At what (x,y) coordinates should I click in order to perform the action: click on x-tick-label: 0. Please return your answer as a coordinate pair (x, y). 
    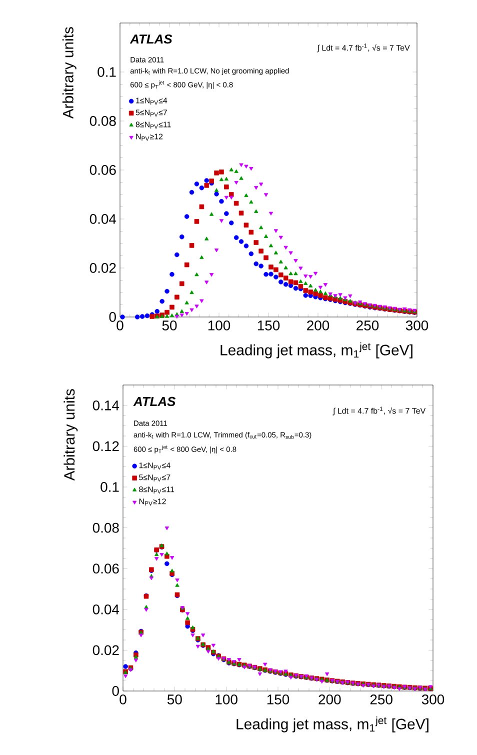
    Looking at the image, I should click on (123, 699).